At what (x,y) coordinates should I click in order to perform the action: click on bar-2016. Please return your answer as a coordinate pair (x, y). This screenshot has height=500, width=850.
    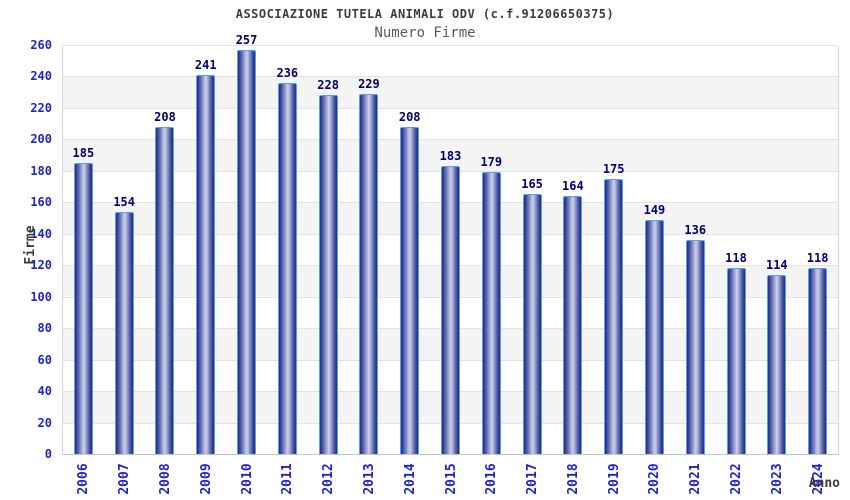
    Looking at the image, I should click on (491, 313).